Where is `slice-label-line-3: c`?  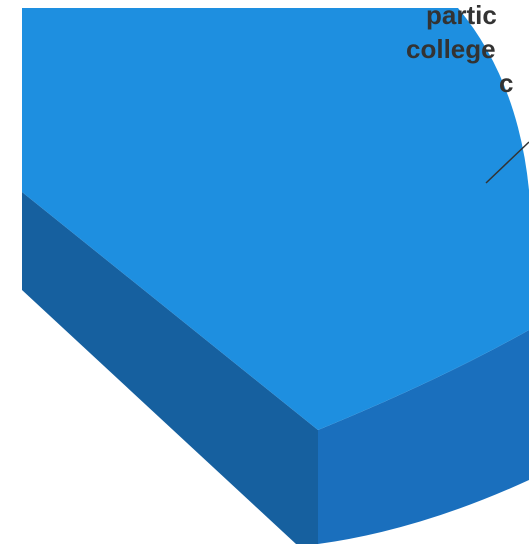
slice-label-line-3: c is located at coordinates (506, 83).